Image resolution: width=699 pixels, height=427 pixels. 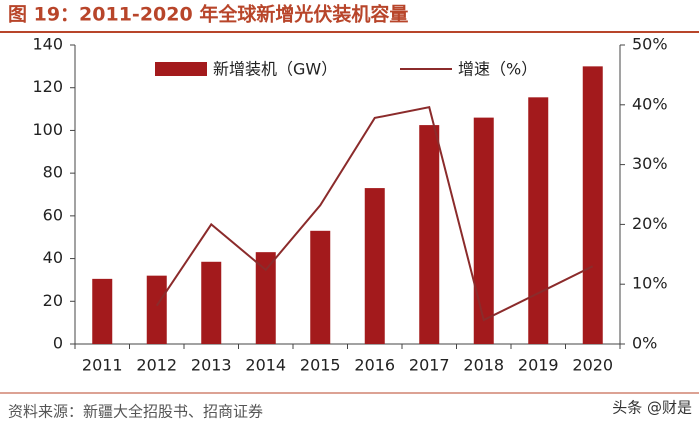 I want to click on watermark: 头条 @财是, so click(x=652, y=408).